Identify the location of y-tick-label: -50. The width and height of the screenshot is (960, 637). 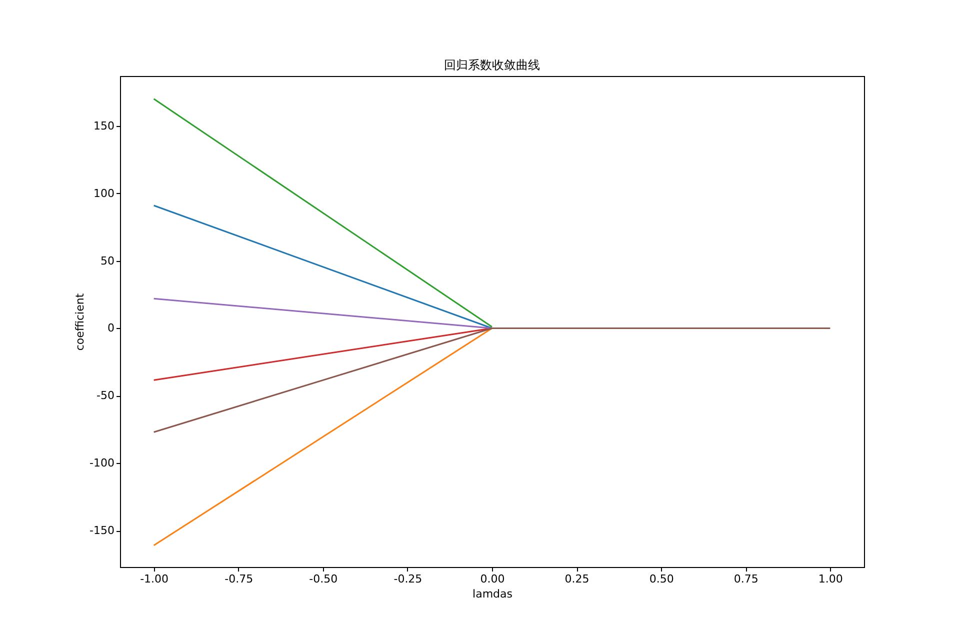
(105, 395).